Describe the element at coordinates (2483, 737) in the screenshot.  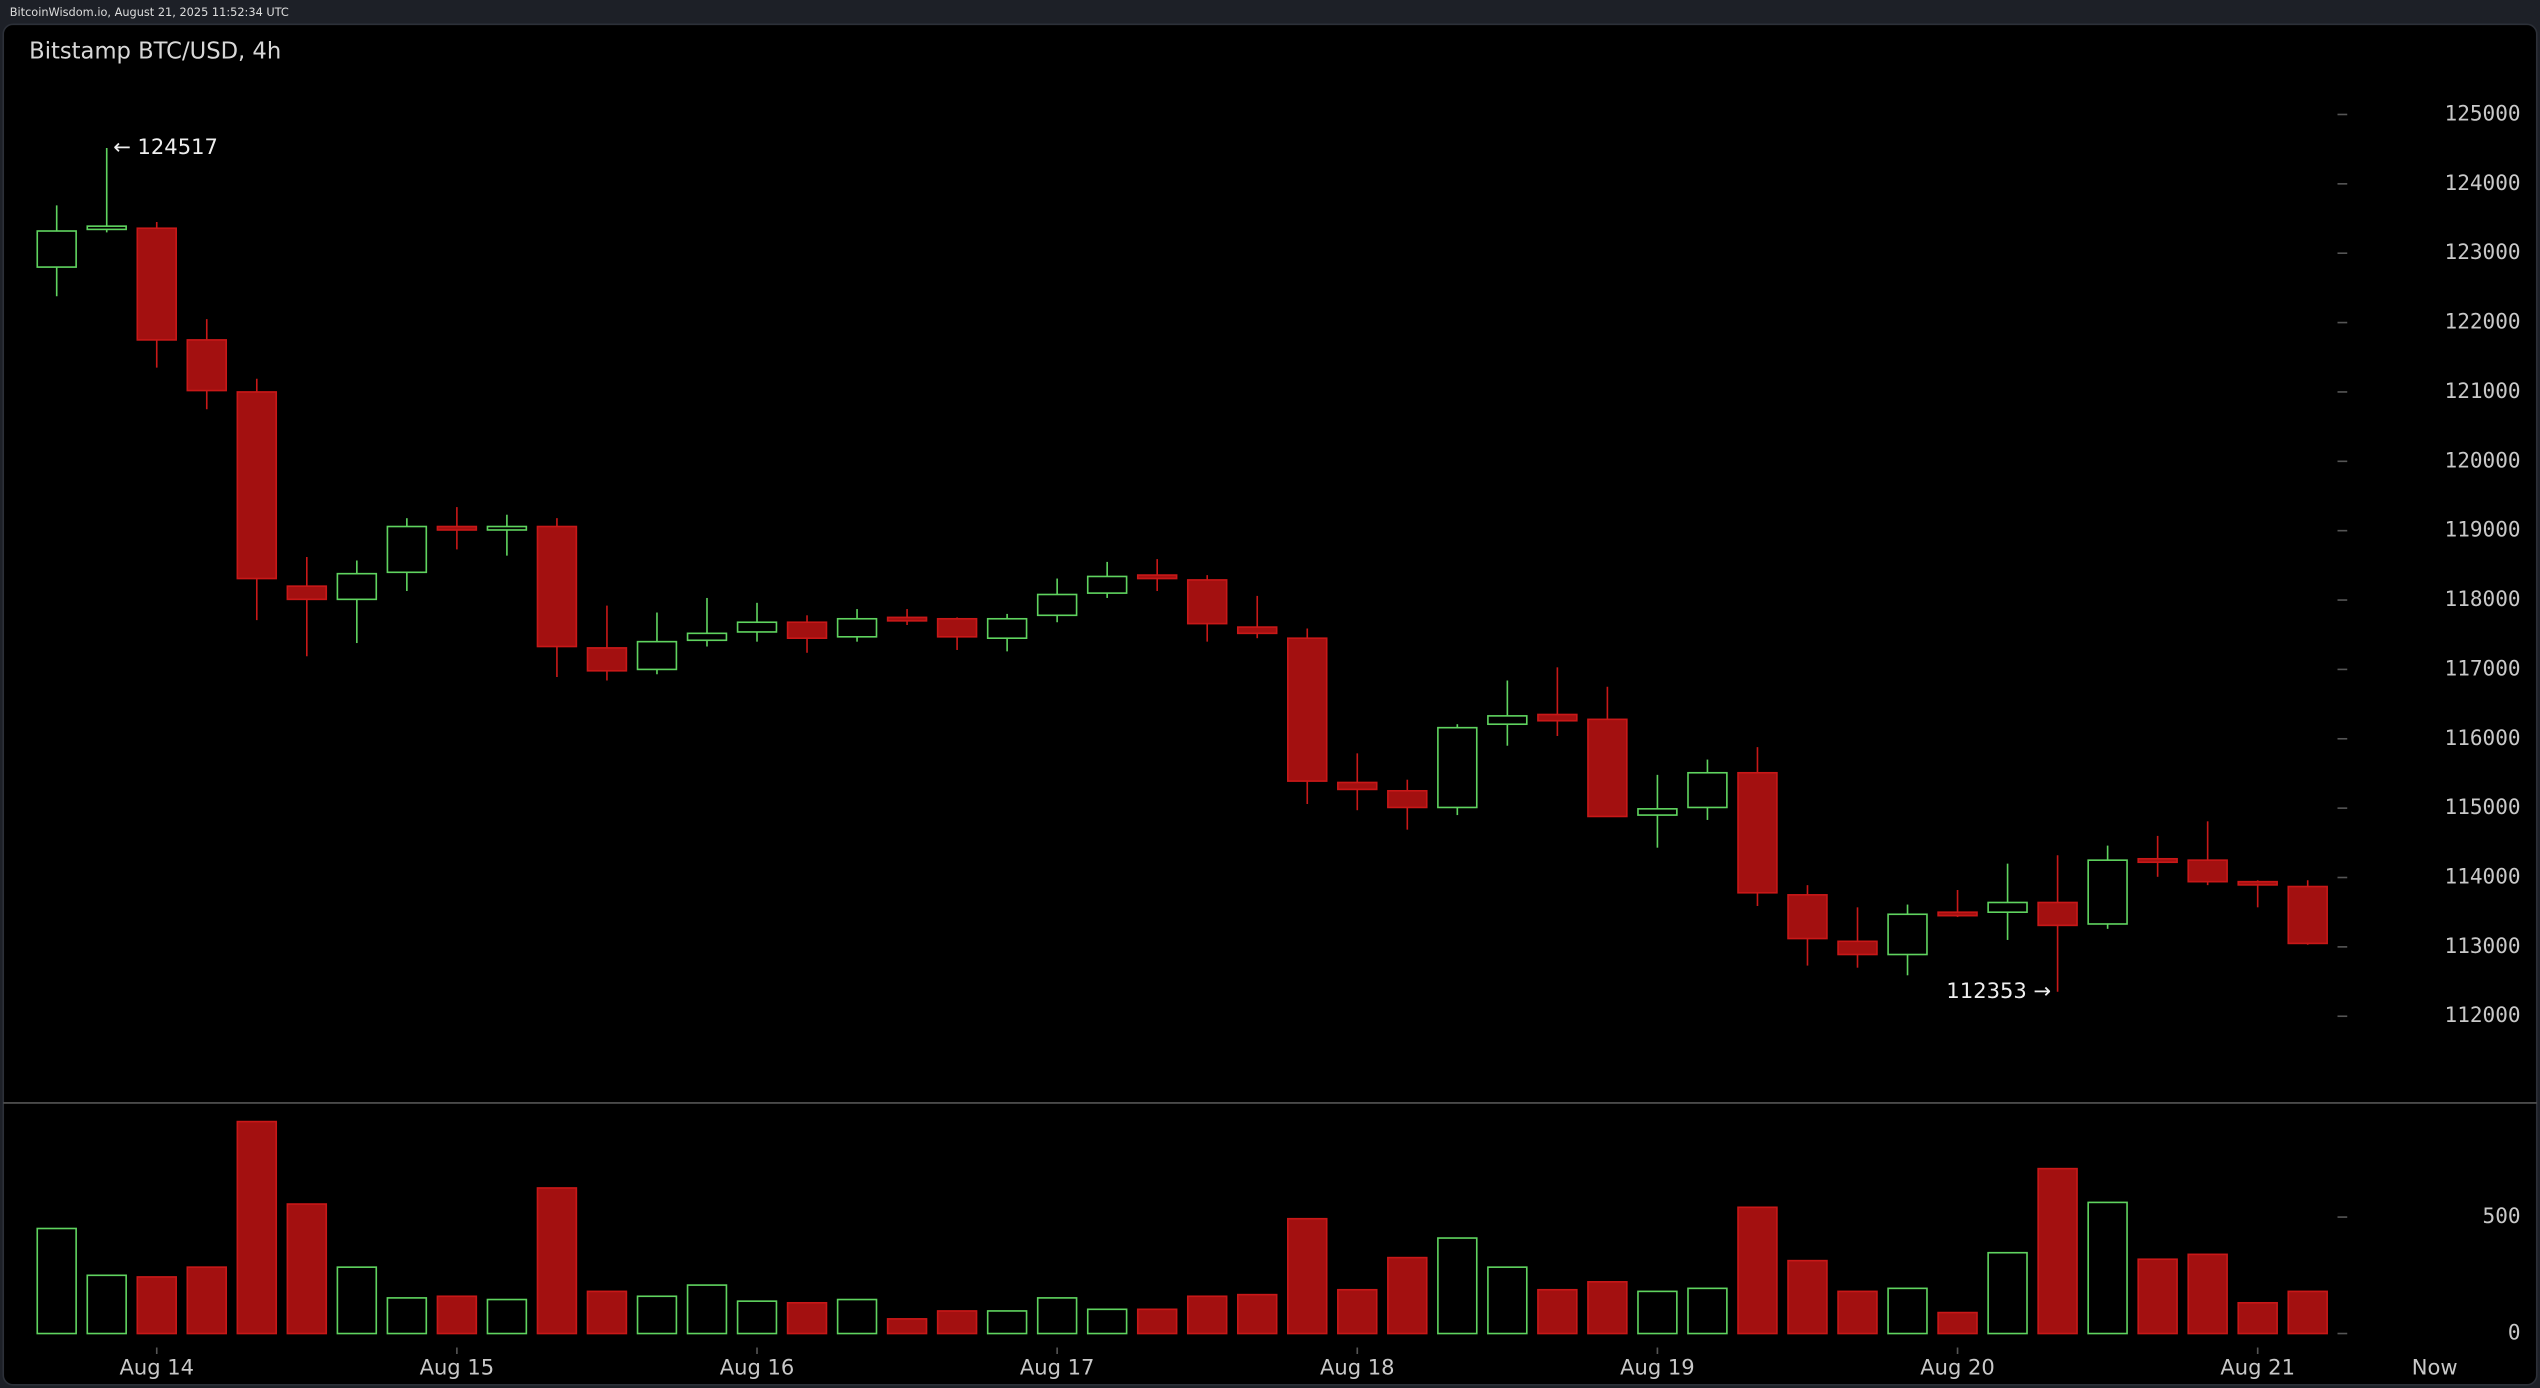
I see `y-tick-label: 116000` at that location.